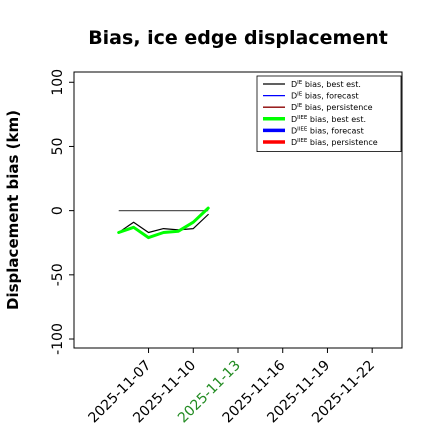  Describe the element at coordinates (58, 274) in the screenshot. I see `y-tick-label: -50` at that location.